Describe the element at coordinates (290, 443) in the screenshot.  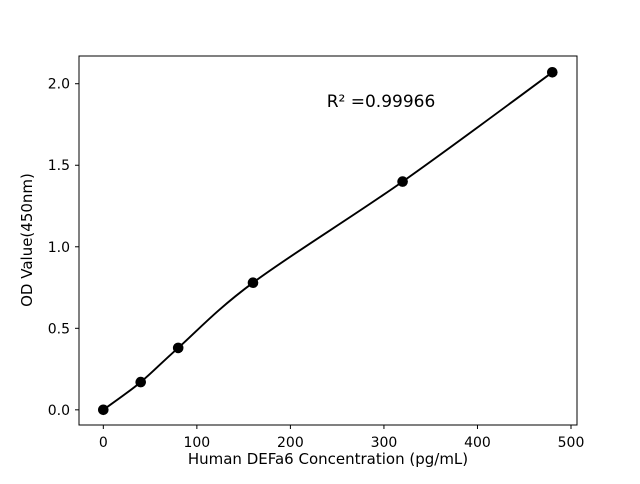
I see `x-tick-label: 200` at that location.